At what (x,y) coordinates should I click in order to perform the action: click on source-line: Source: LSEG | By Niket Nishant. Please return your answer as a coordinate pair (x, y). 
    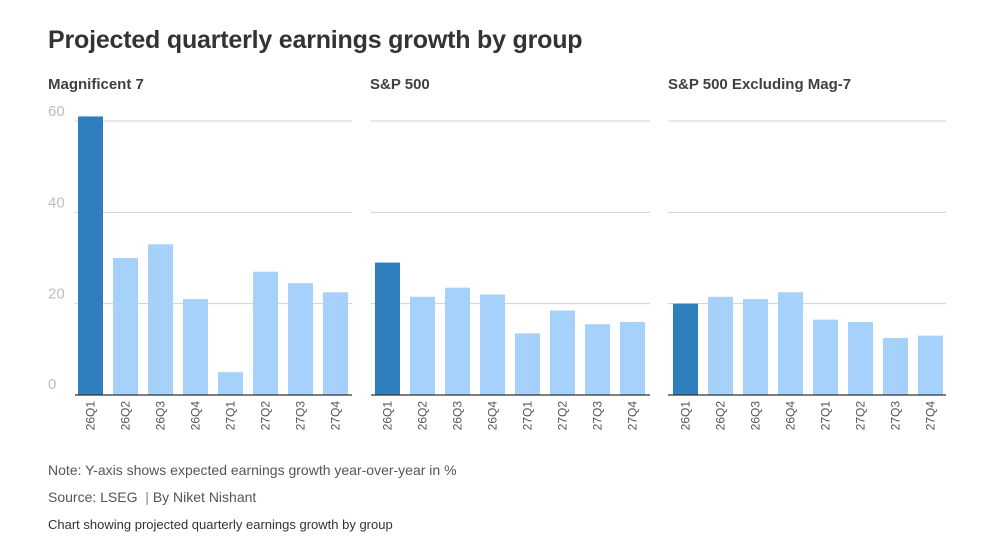
    Looking at the image, I should click on (152, 497).